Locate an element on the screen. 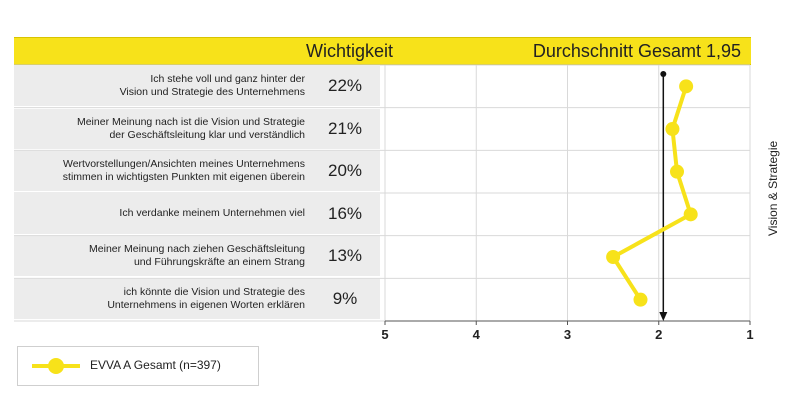 The width and height of the screenshot is (800, 412). row-label: Ich verdanke meinem Unternehmen viel is located at coordinates (160, 214).